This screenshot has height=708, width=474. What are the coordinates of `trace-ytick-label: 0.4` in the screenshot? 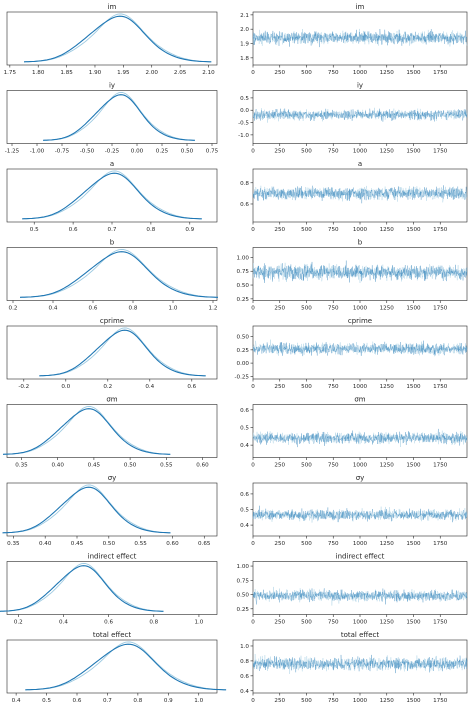 It's located at (244, 526).